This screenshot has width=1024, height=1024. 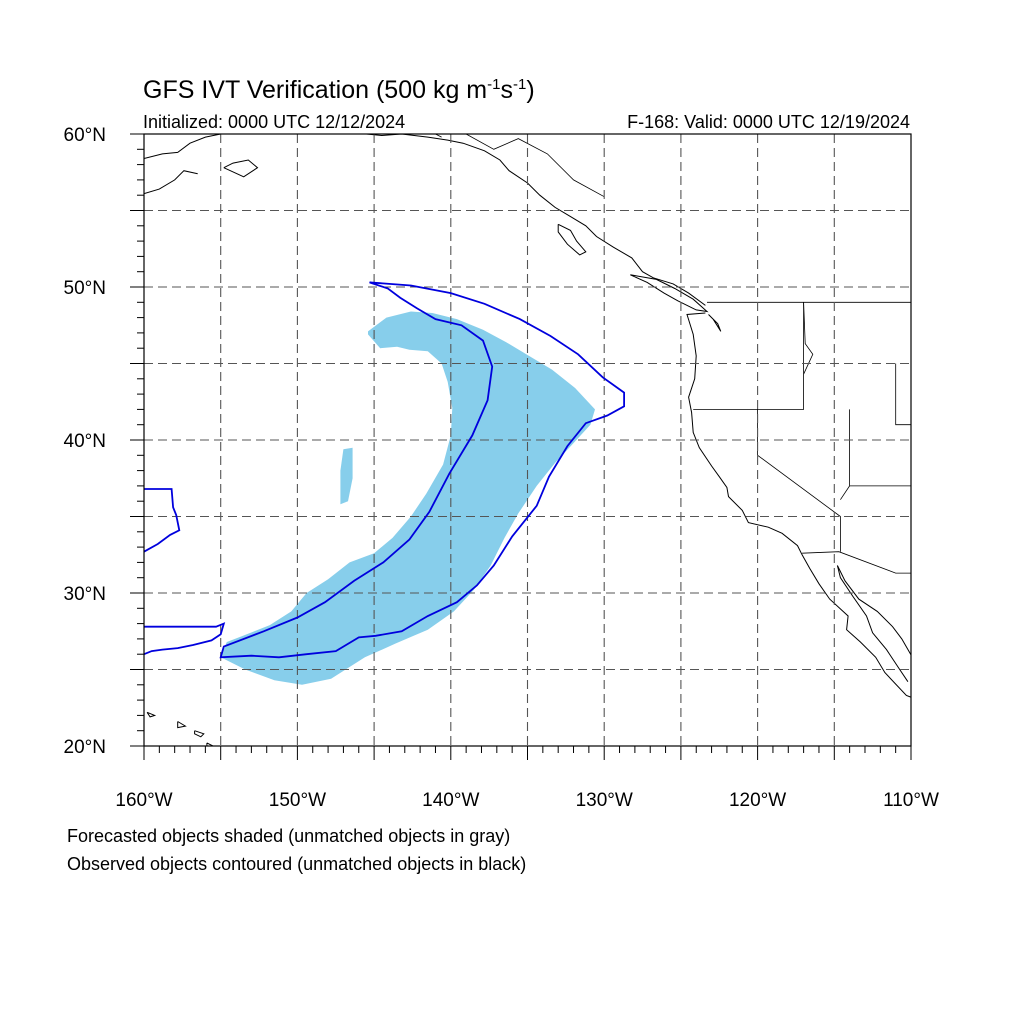 What do you see at coordinates (604, 800) in the screenshot?
I see `lon-tick-label: 130°W` at bounding box center [604, 800].